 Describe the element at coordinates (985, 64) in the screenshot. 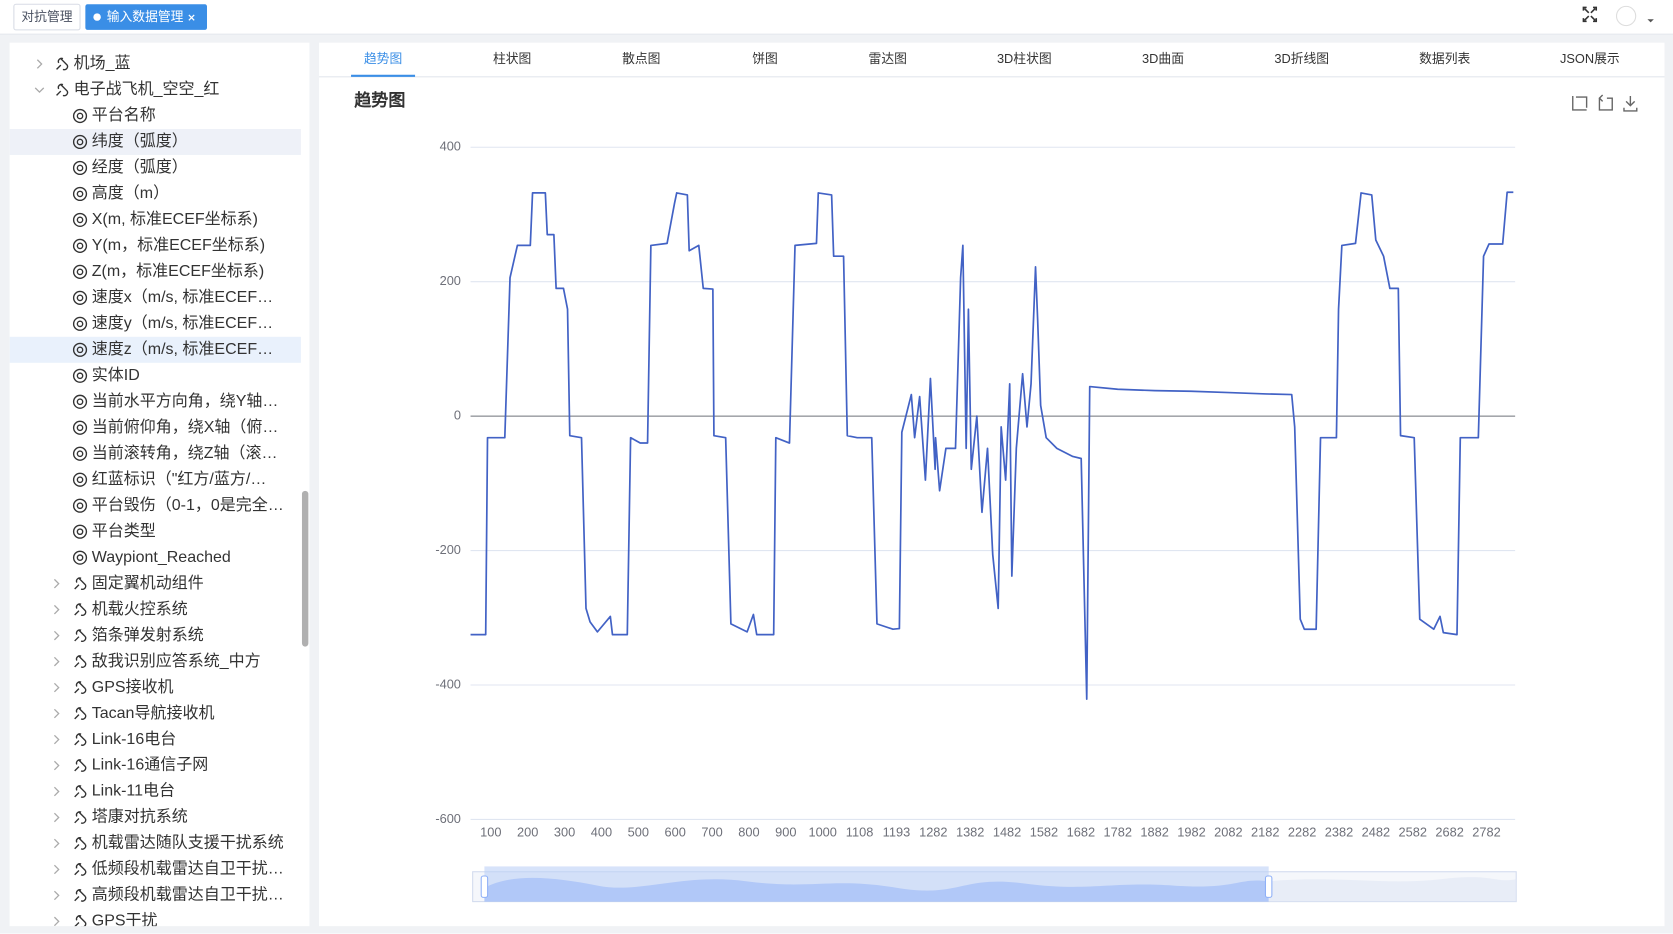

I see `chart-tabs: 趋势图 柱状图 散点图 饼图 雷达图 3D柱状图 3D曲面 3D折线图 数据列表 JSON展示` at that location.